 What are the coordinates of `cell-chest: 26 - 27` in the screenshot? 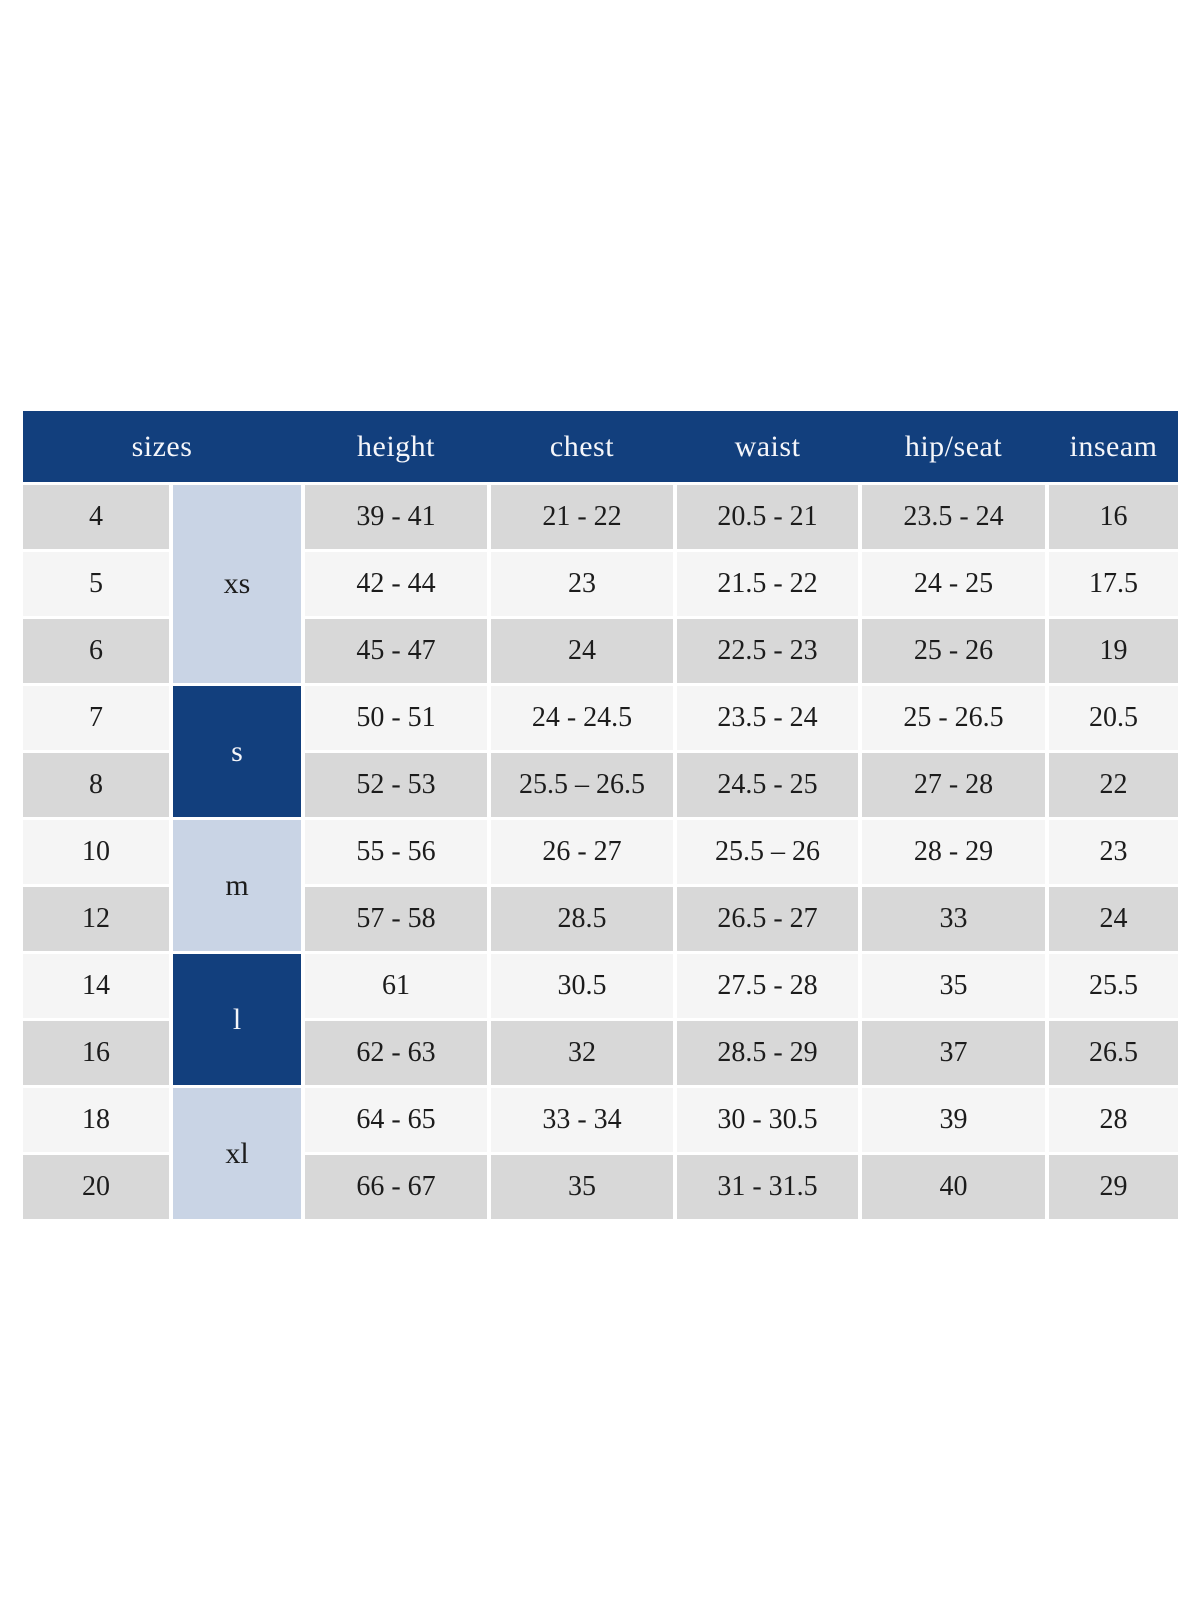 It's located at (582, 852).